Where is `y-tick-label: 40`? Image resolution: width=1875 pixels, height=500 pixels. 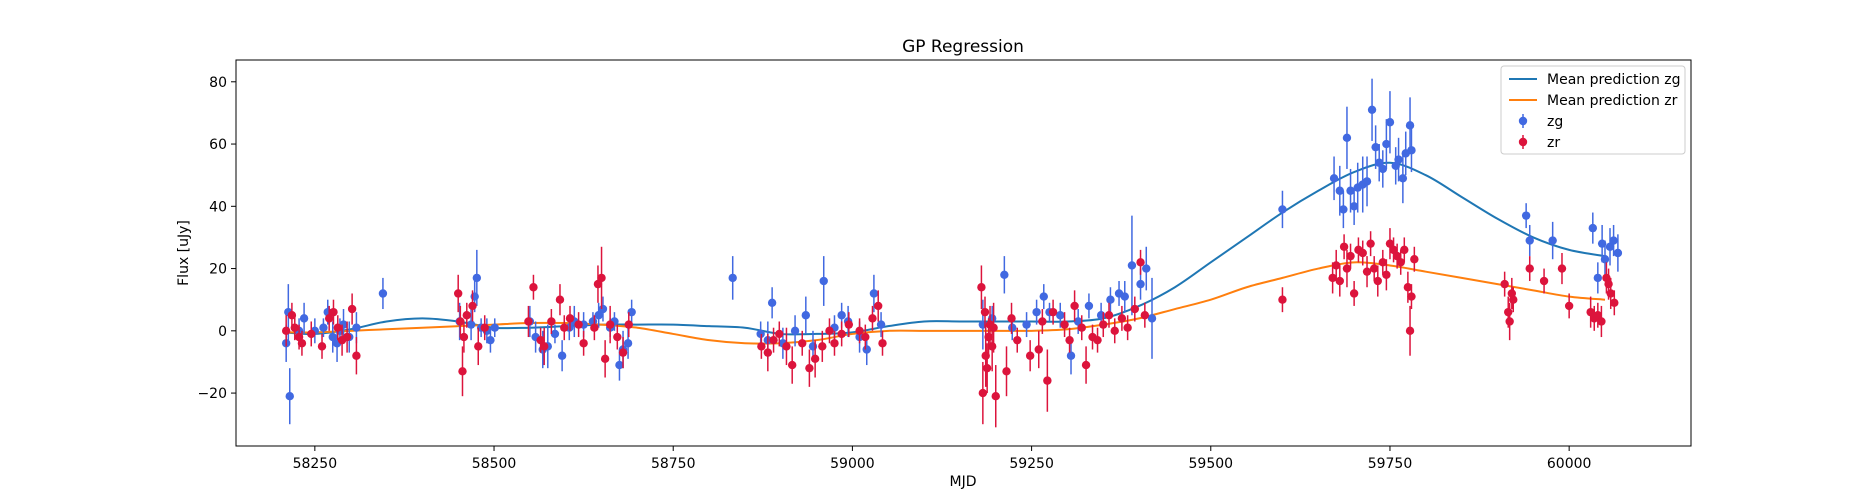 y-tick-label: 40 is located at coordinates (218, 207).